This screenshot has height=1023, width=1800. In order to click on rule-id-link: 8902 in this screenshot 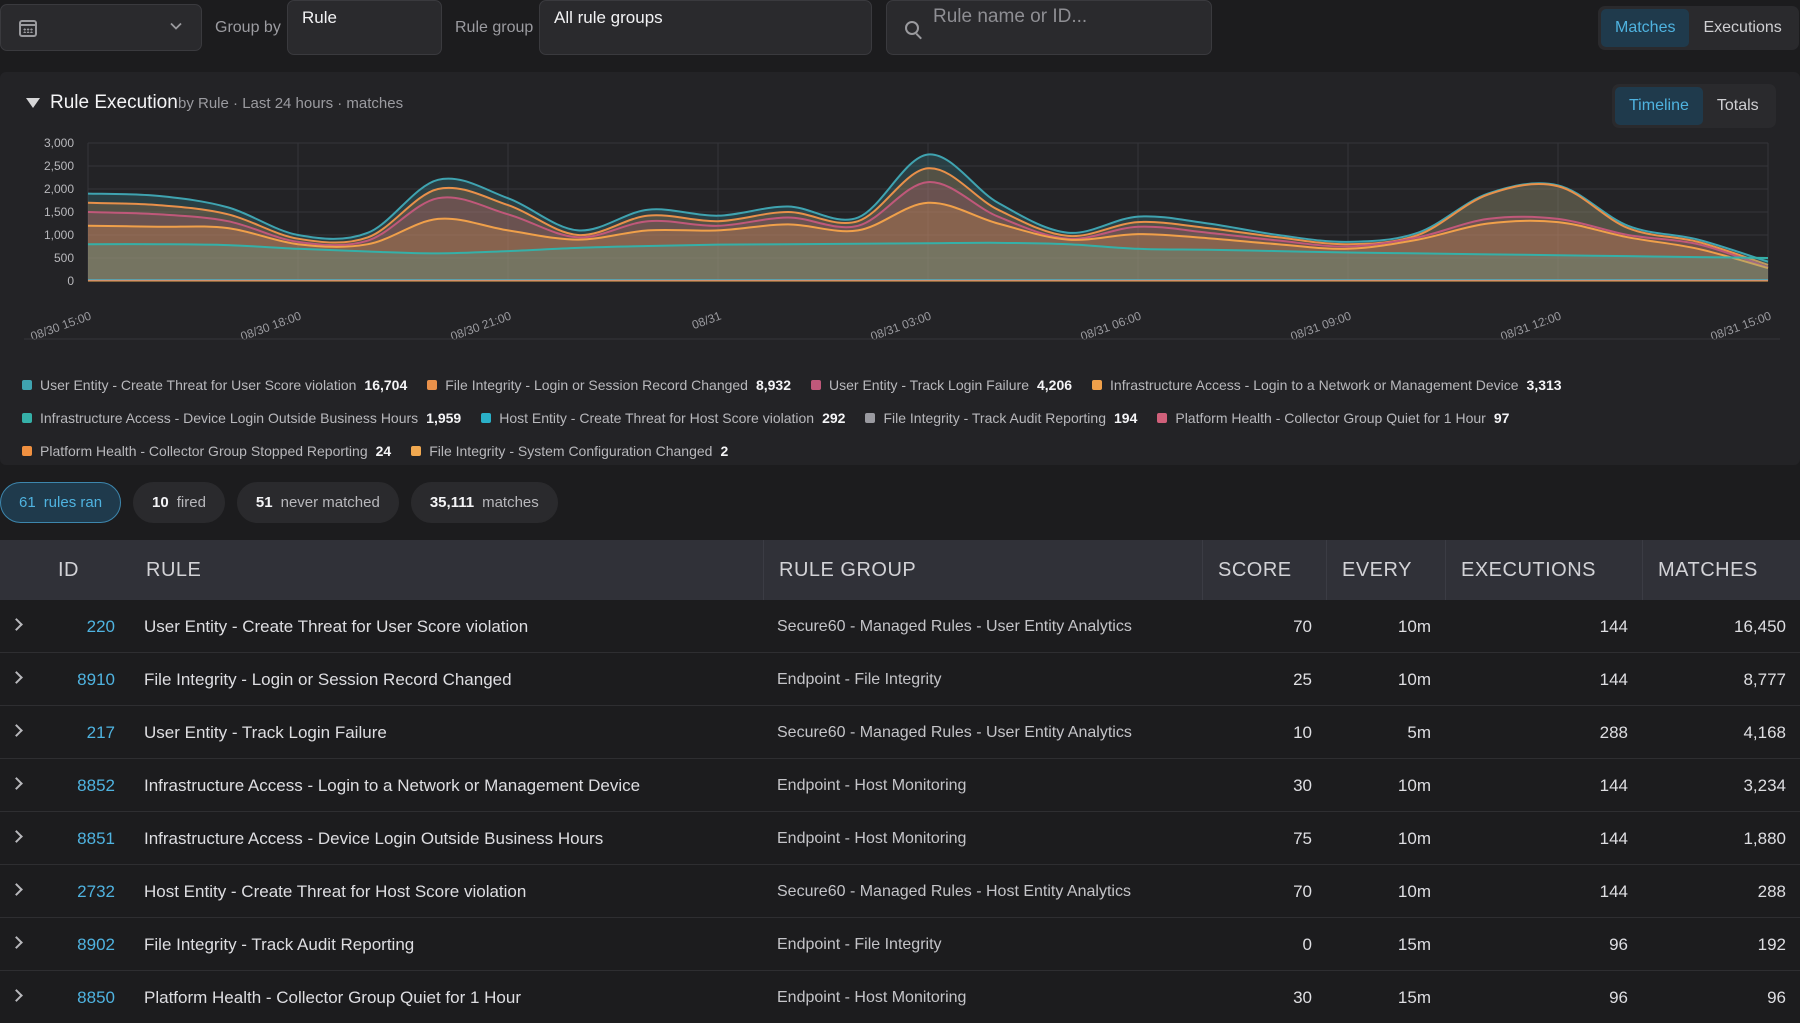, I will do `click(96, 944)`.